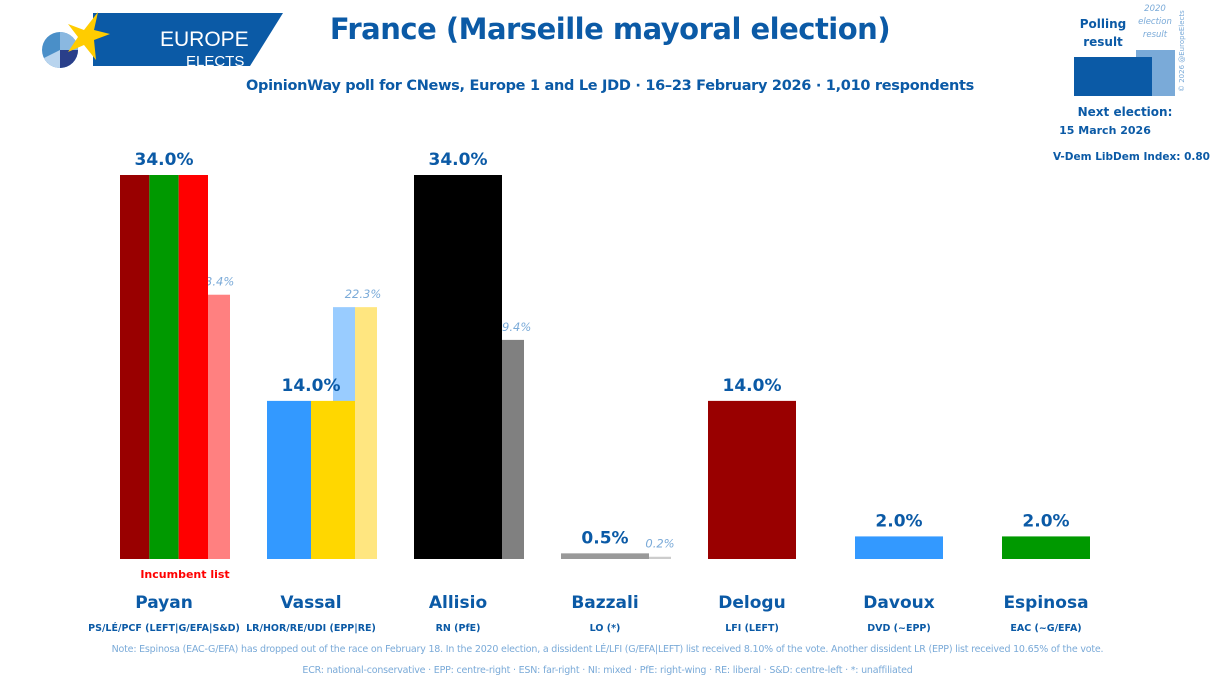  Describe the element at coordinates (1105, 130) in the screenshot. I see `next-election-date: 15 March 2026` at that location.